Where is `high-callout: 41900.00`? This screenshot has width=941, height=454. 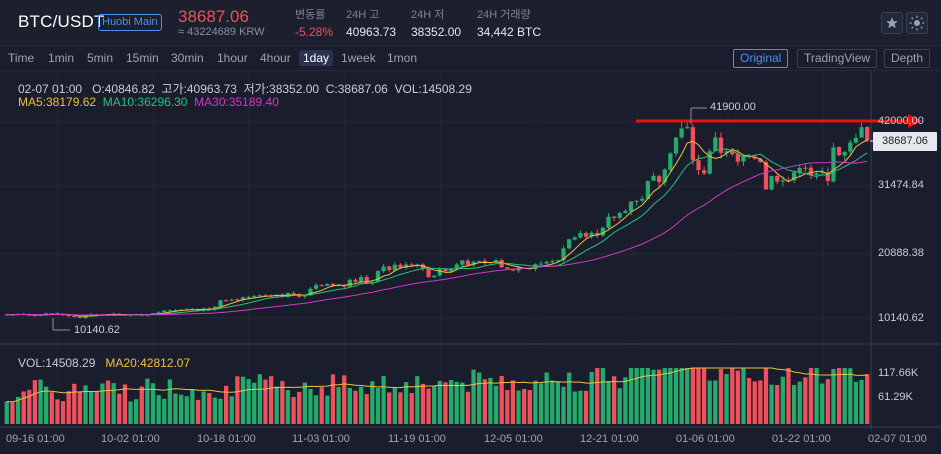 high-callout: 41900.00 is located at coordinates (733, 107).